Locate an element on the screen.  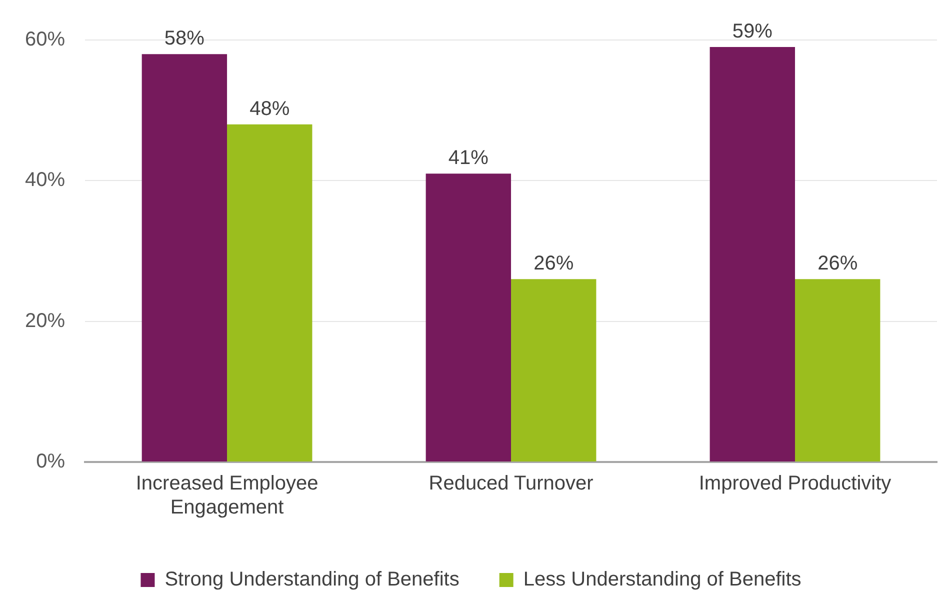
y-tick-label: 20% is located at coordinates (45, 321).